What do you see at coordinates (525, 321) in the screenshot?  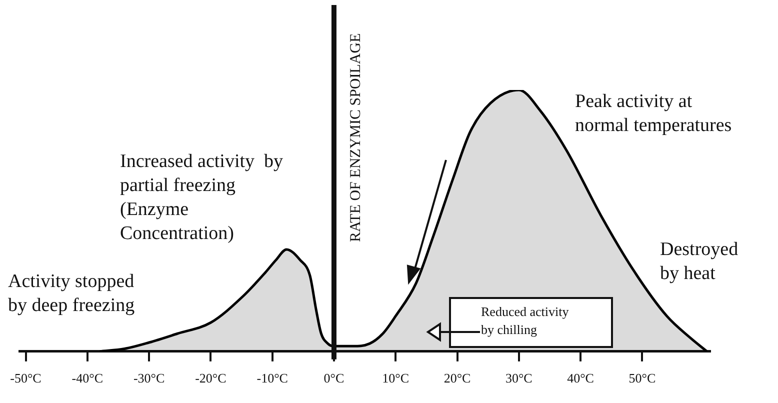 I see `annotation: Reduced activity by chilling` at bounding box center [525, 321].